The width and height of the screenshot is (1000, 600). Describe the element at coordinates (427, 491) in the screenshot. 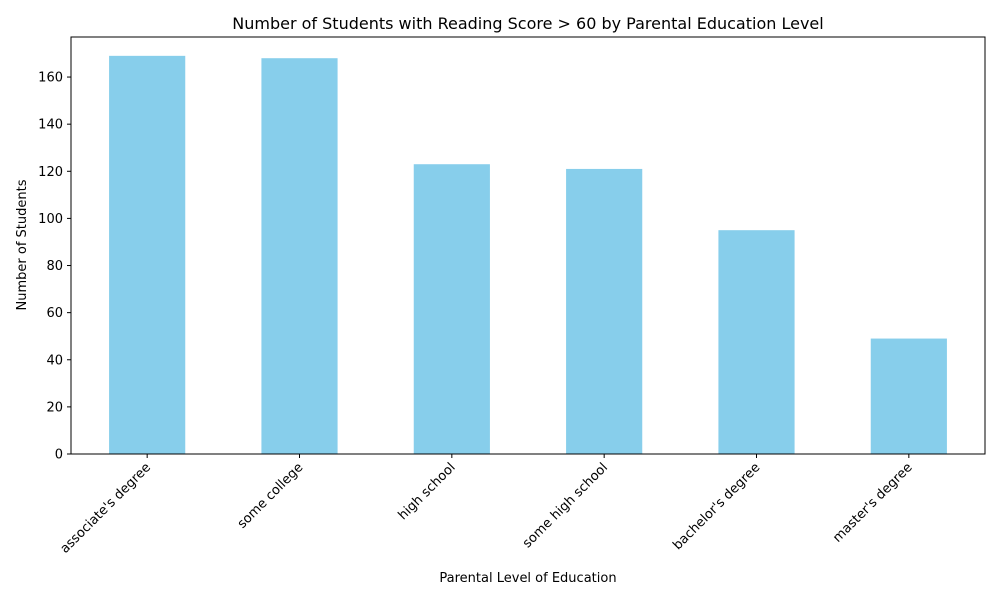

I see `x-tick-label: high school` at that location.